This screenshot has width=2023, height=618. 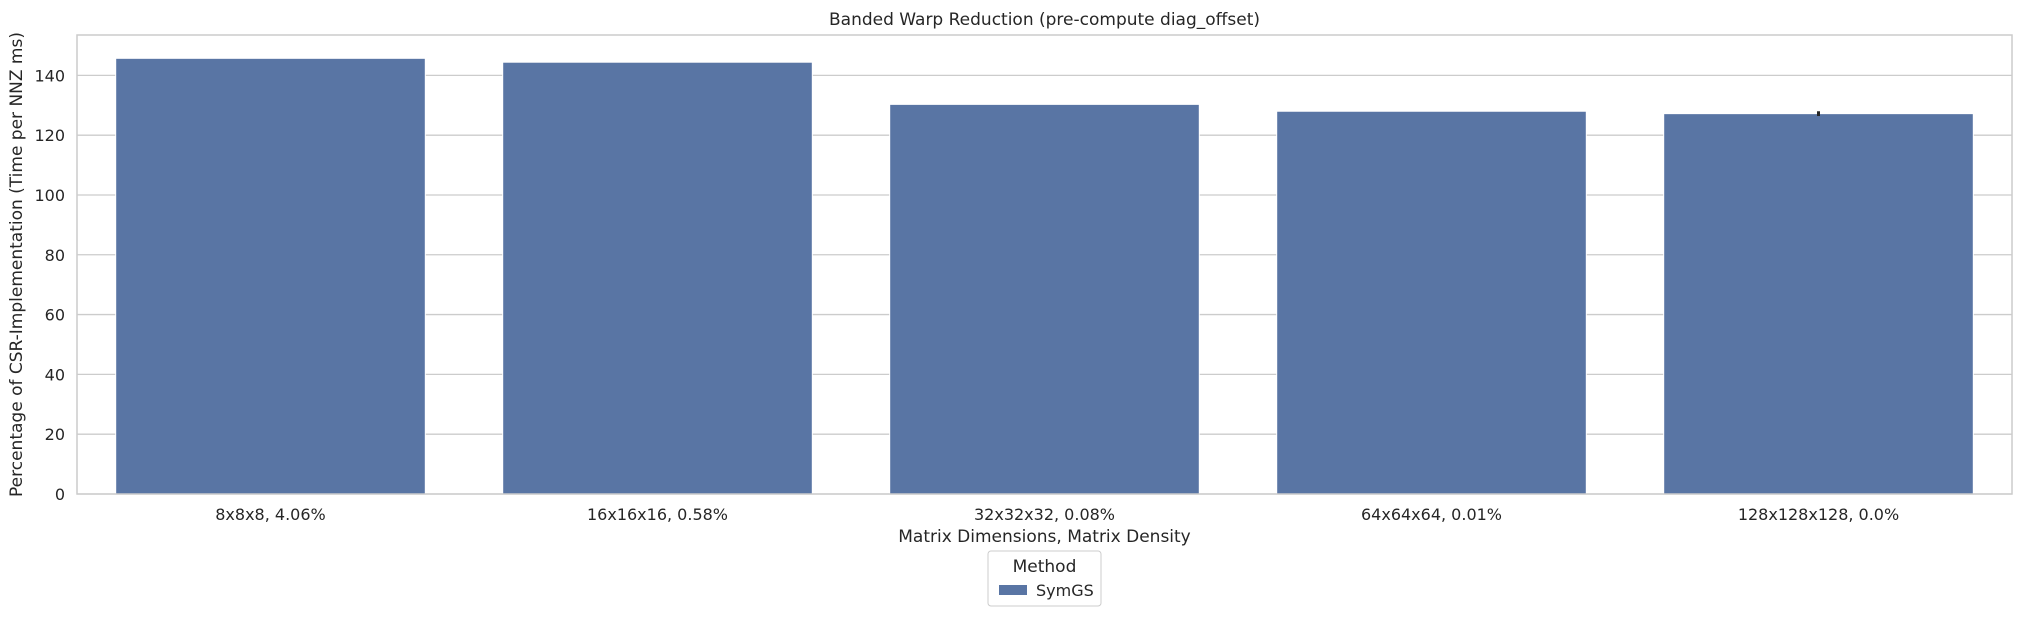 What do you see at coordinates (55, 434) in the screenshot?
I see `y-tick-label: 20` at bounding box center [55, 434].